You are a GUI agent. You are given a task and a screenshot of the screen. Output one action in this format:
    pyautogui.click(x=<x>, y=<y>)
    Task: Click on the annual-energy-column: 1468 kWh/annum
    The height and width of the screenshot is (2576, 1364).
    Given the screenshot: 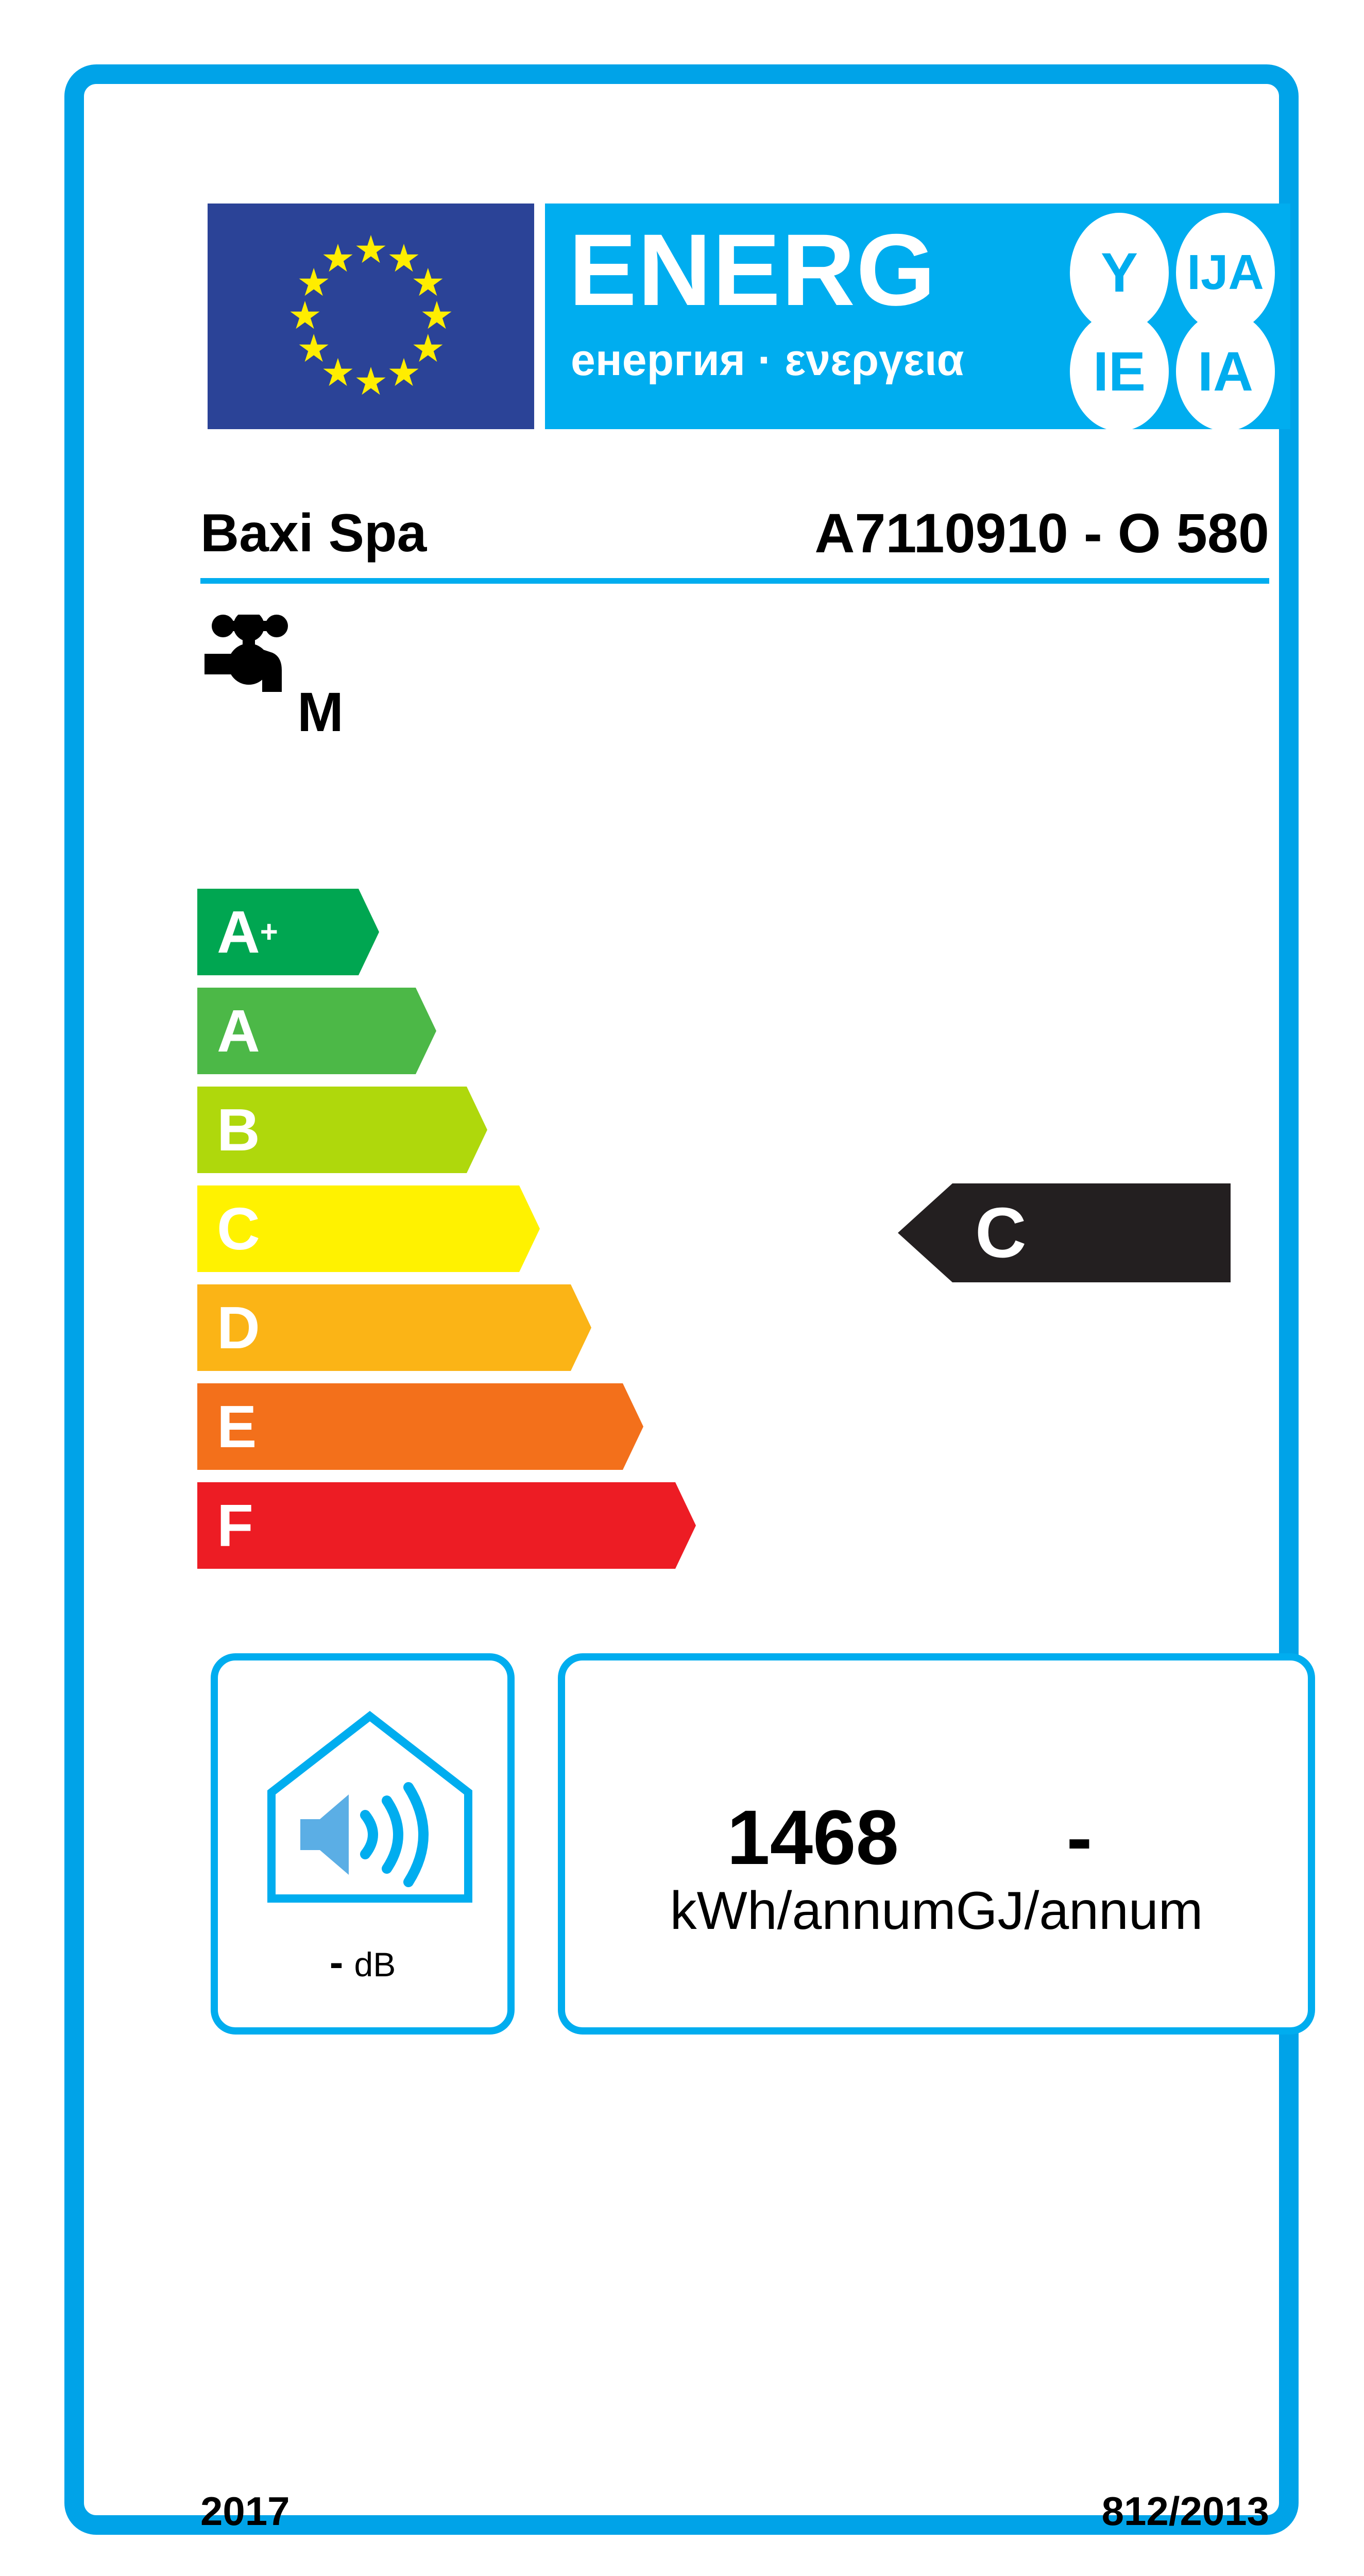 What is the action you would take?
    pyautogui.click(x=813, y=1868)
    